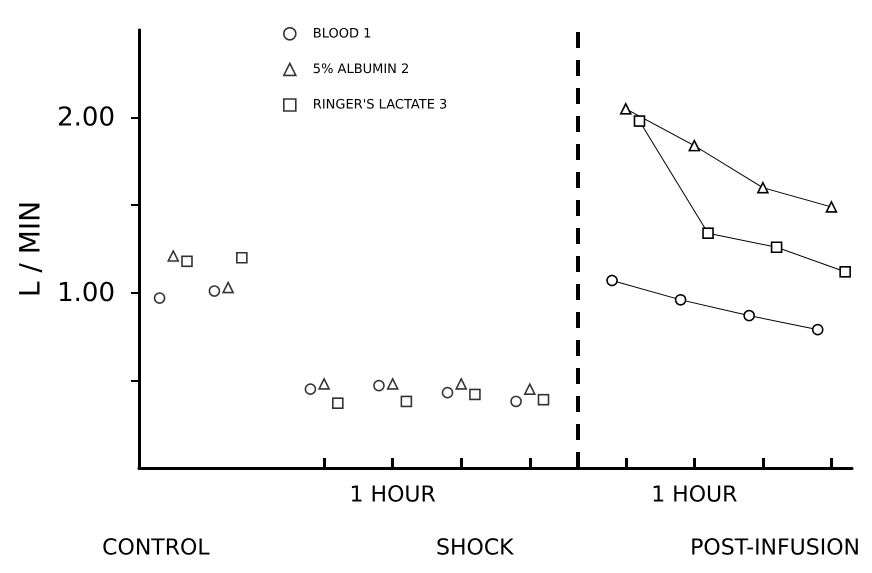 The width and height of the screenshot is (872, 573). Describe the element at coordinates (342, 34) in the screenshot. I see `legend-label: BLOOD 1` at that location.